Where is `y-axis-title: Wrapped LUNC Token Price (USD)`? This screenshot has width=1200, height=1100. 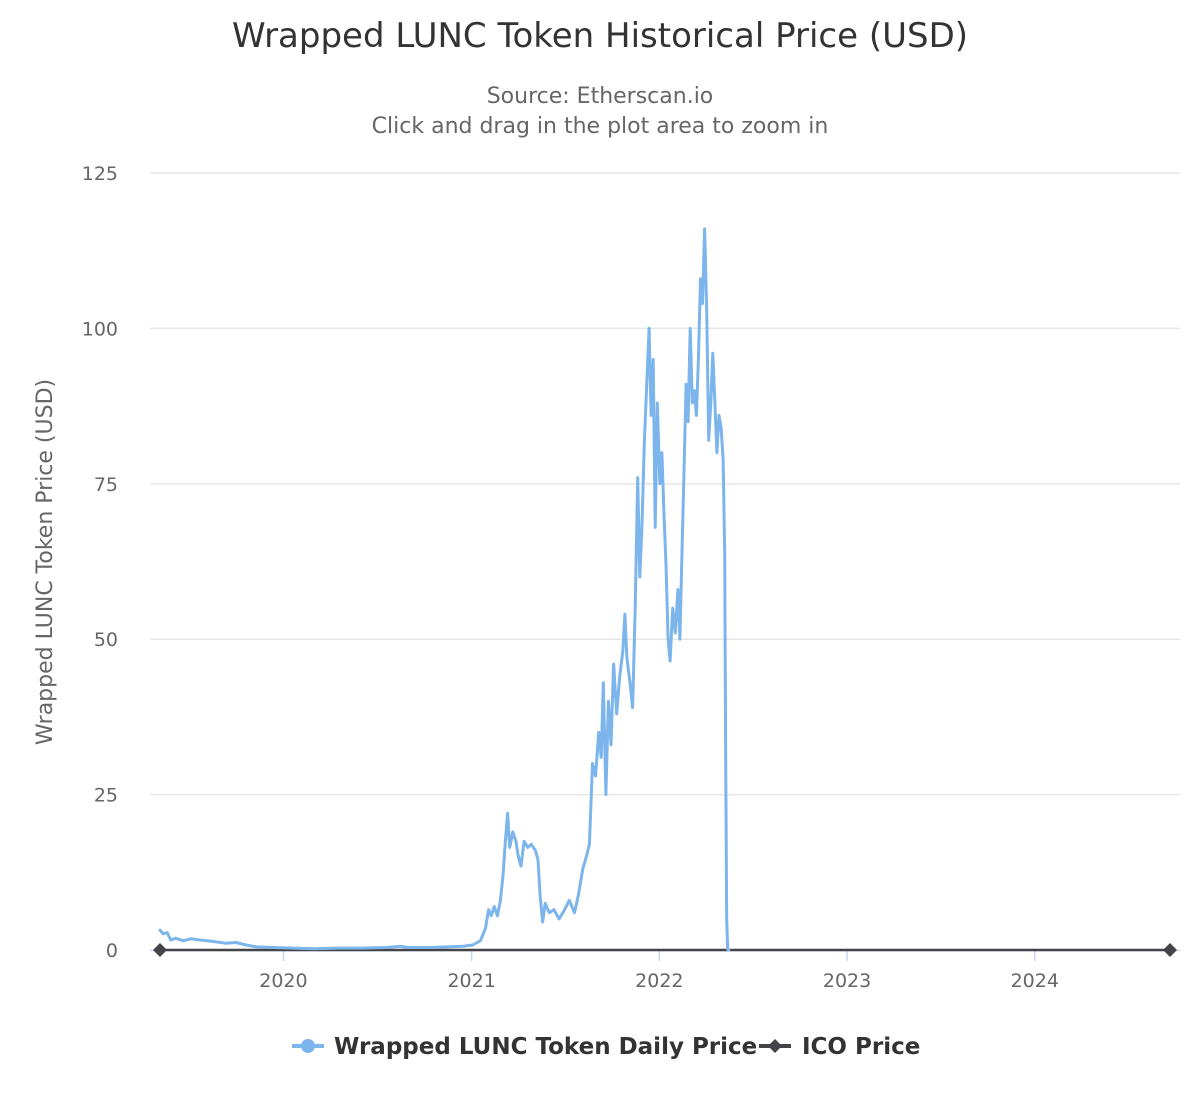 y-axis-title: Wrapped LUNC Token Price (USD) is located at coordinates (45, 562).